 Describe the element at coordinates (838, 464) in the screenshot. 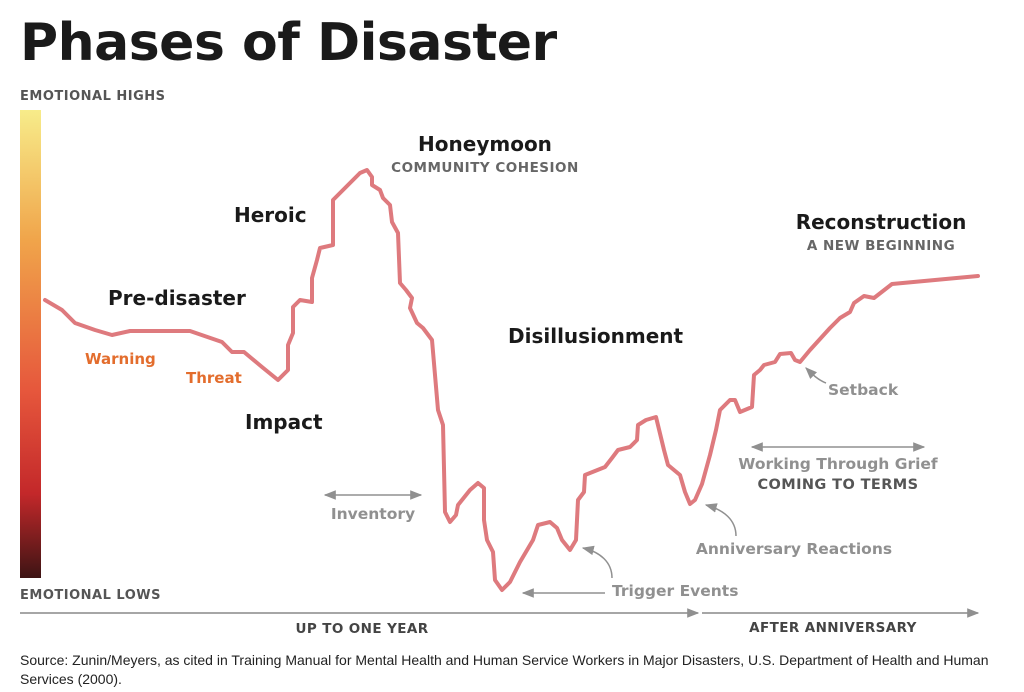

I see `annotation-working-through-grief: Working Through Grief` at that location.